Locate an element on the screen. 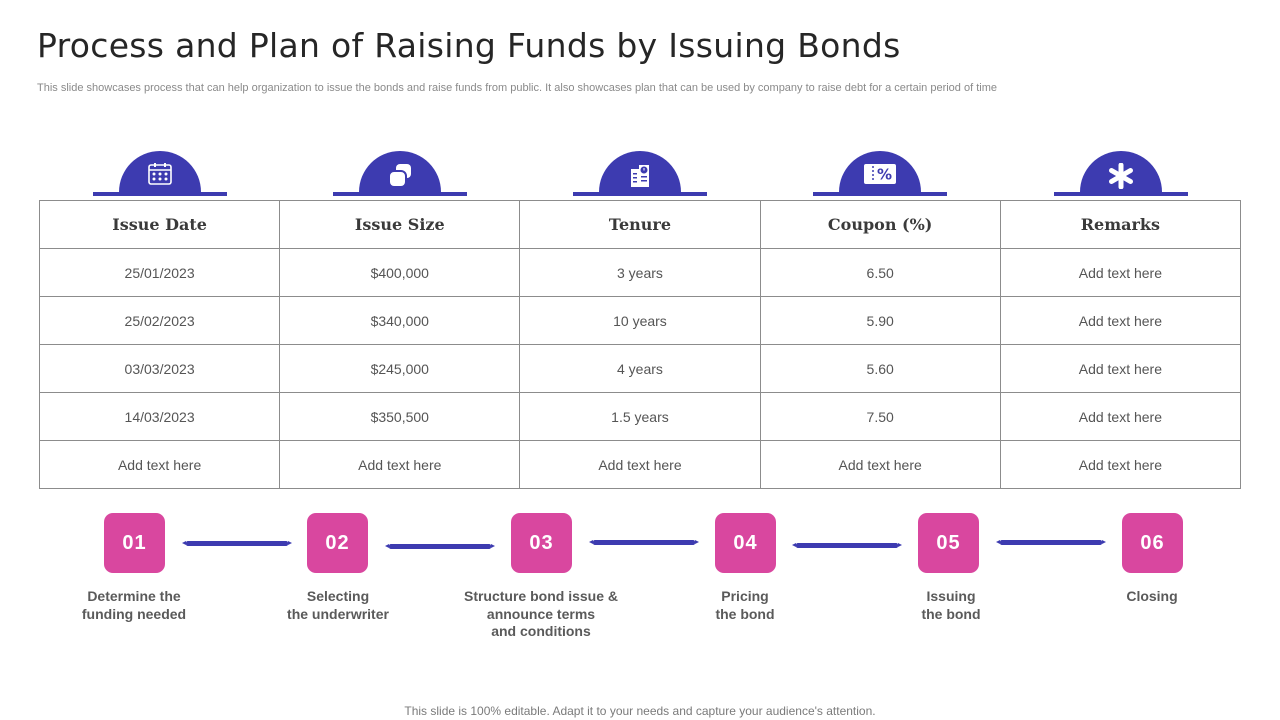  coupon-icon-cap: % is located at coordinates (880, 173).